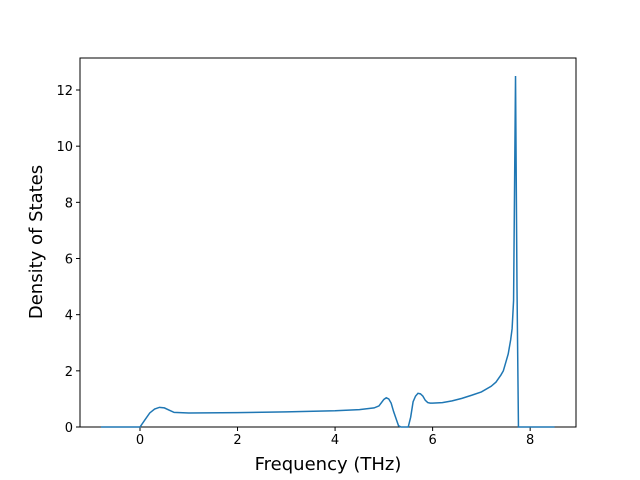 Image resolution: width=640 pixels, height=480 pixels. I want to click on x-tick-label: 0, so click(140, 440).